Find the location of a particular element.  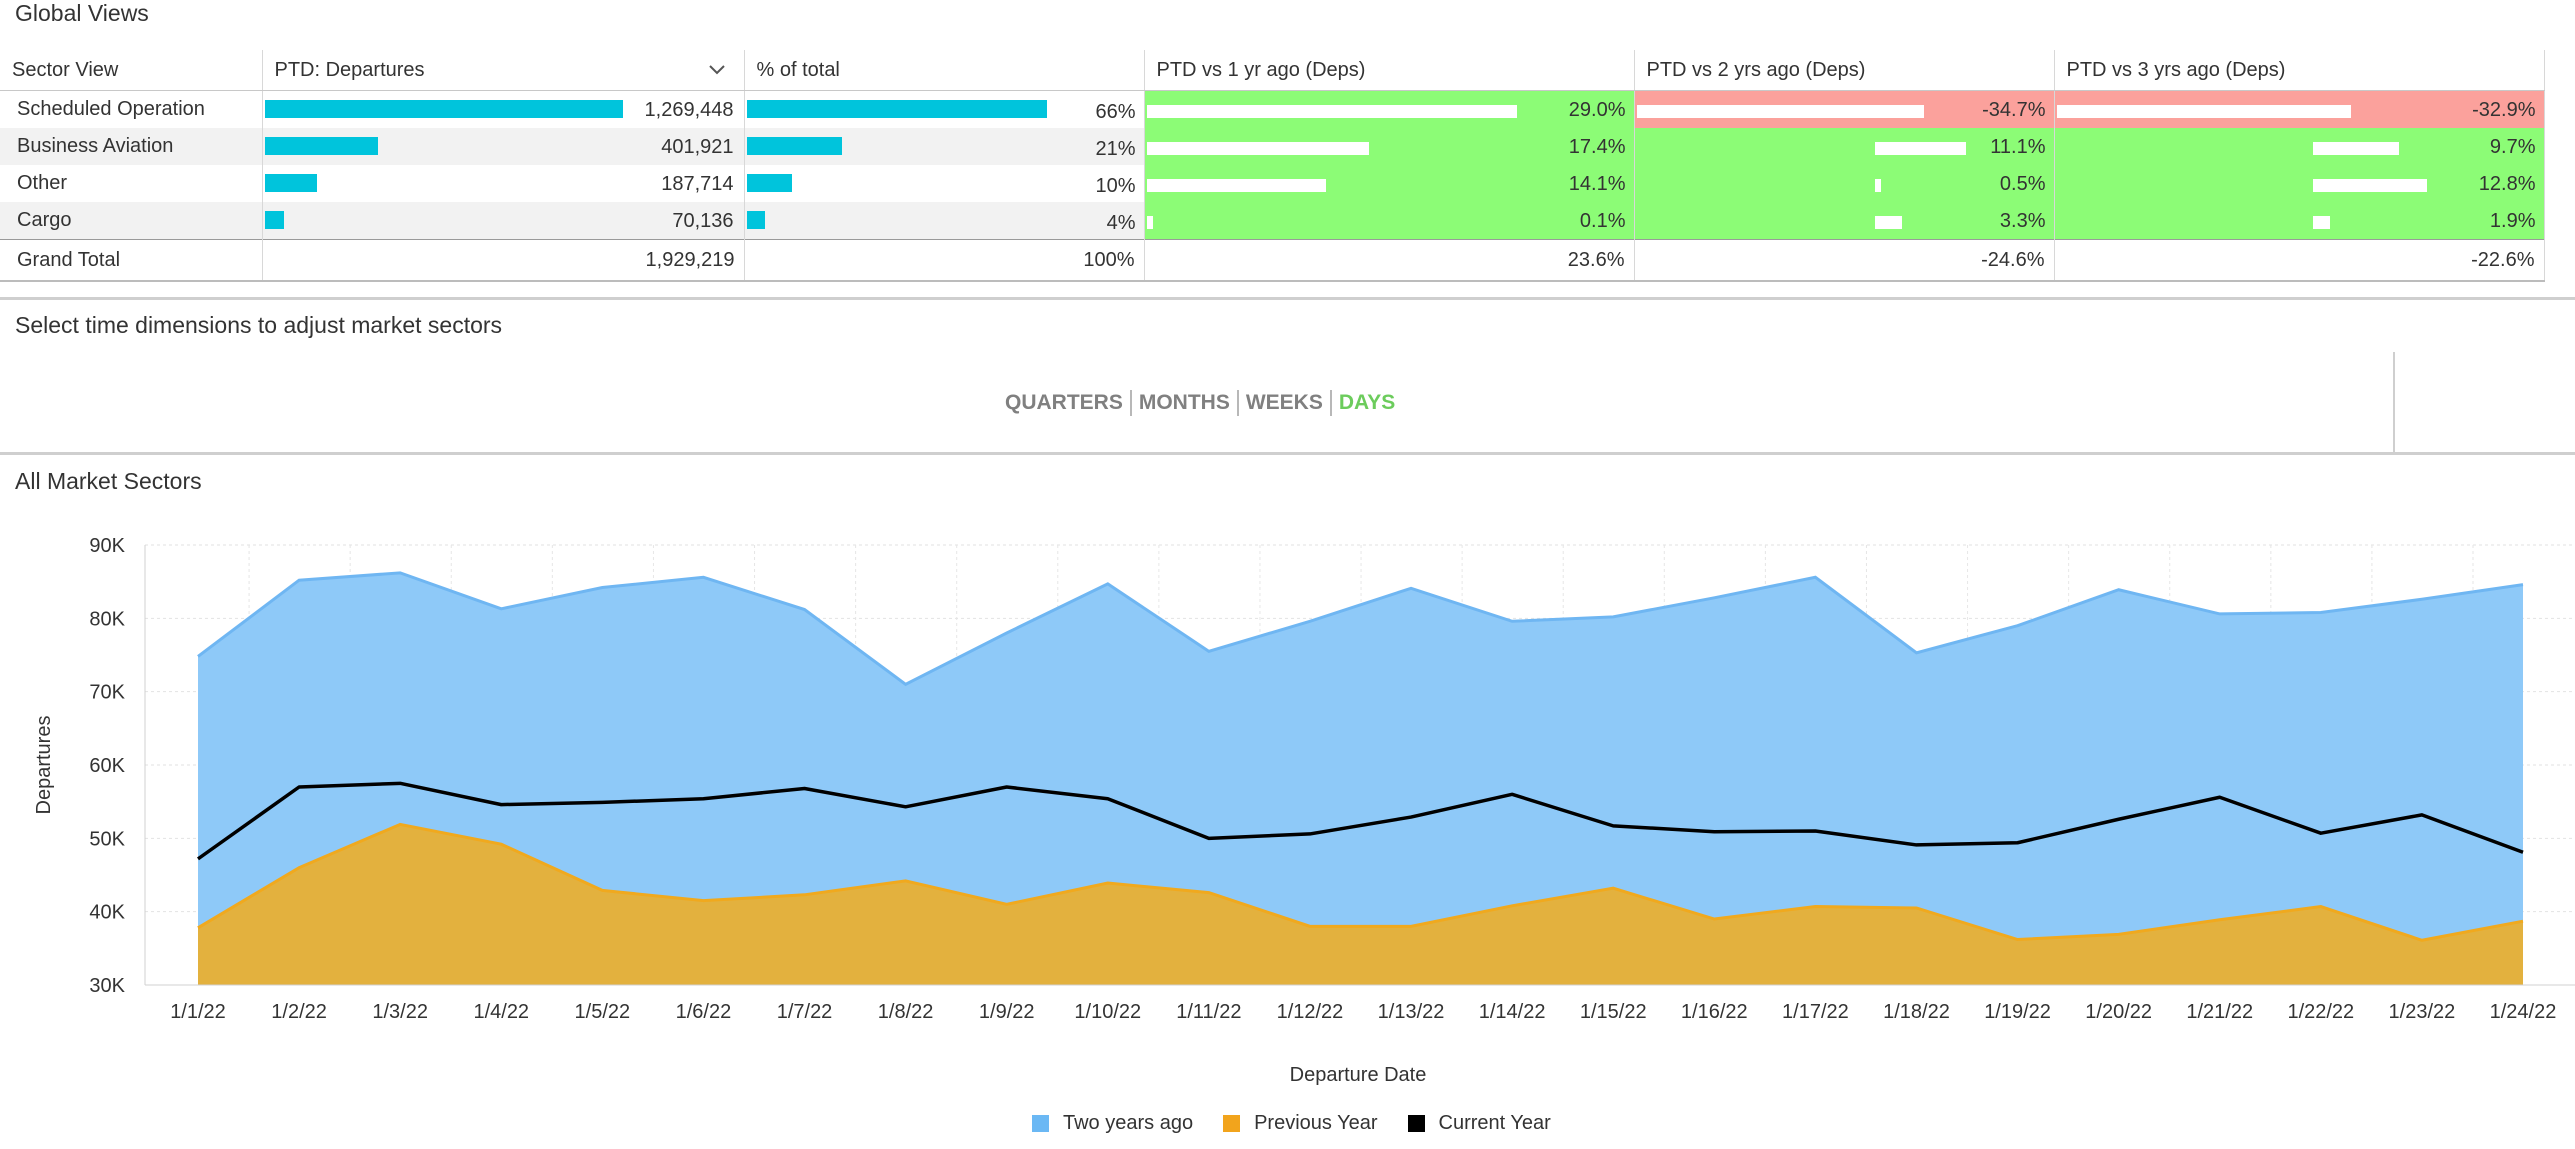

grand-total-vs-3yr: -22.6% is located at coordinates (2299, 260).